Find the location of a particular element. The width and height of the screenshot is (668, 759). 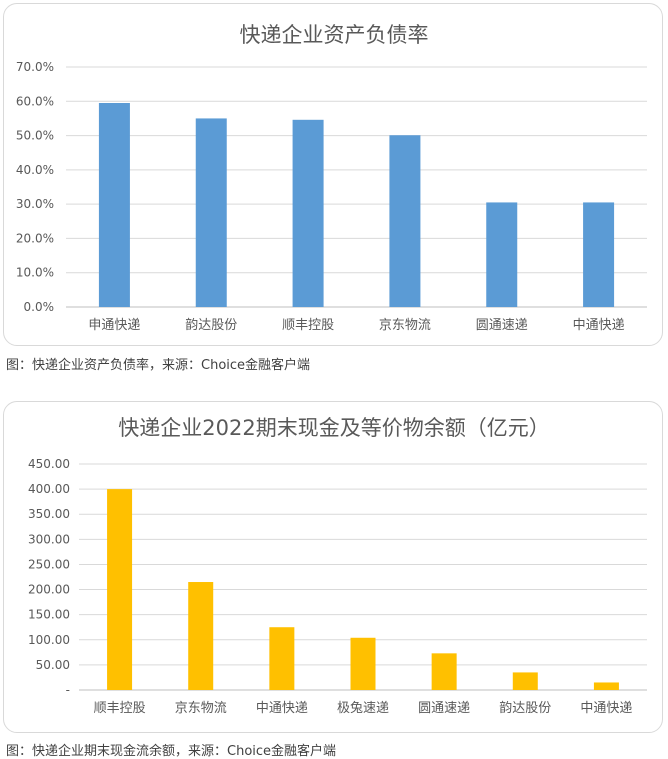

y-tick-label: 0.0% is located at coordinates (39, 307).